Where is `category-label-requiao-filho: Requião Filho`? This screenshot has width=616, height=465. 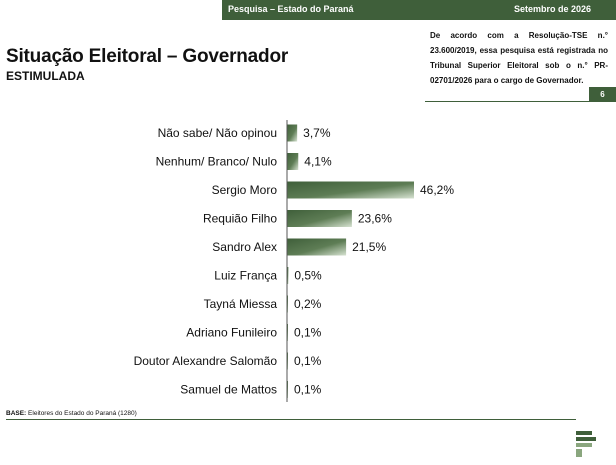
category-label-requiao-filho: Requião Filho is located at coordinates (240, 219).